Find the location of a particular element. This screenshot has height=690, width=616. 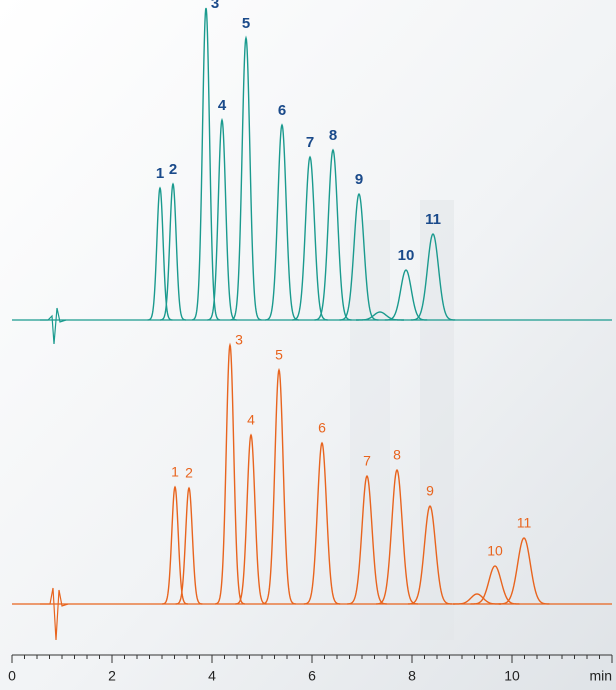

x-tick-label: 0 is located at coordinates (12, 676).